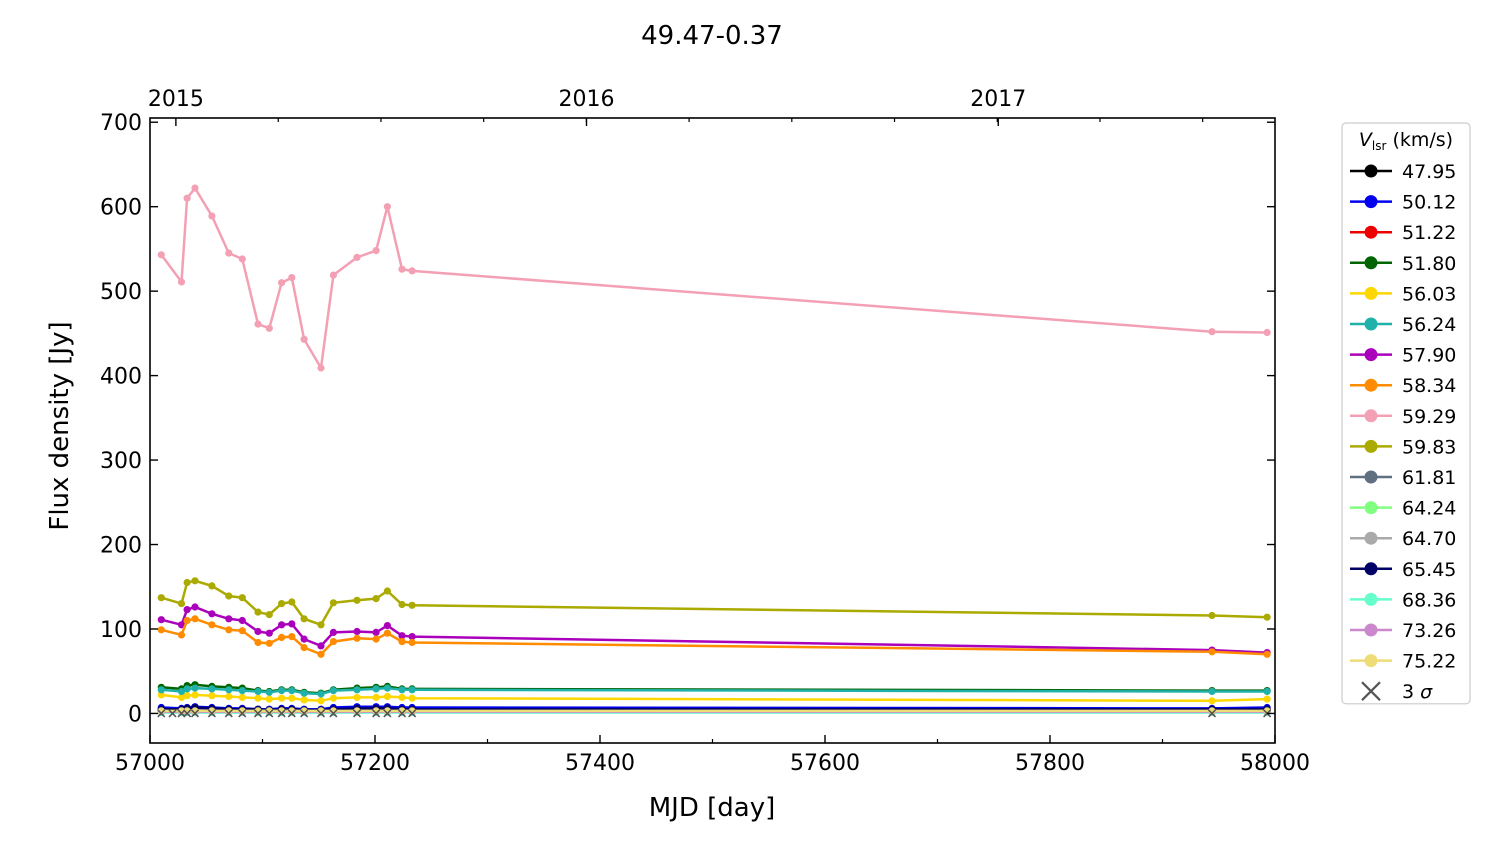 This screenshot has width=1500, height=844. What do you see at coordinates (1429, 631) in the screenshot?
I see `legend-entry-label: 73.26` at bounding box center [1429, 631].